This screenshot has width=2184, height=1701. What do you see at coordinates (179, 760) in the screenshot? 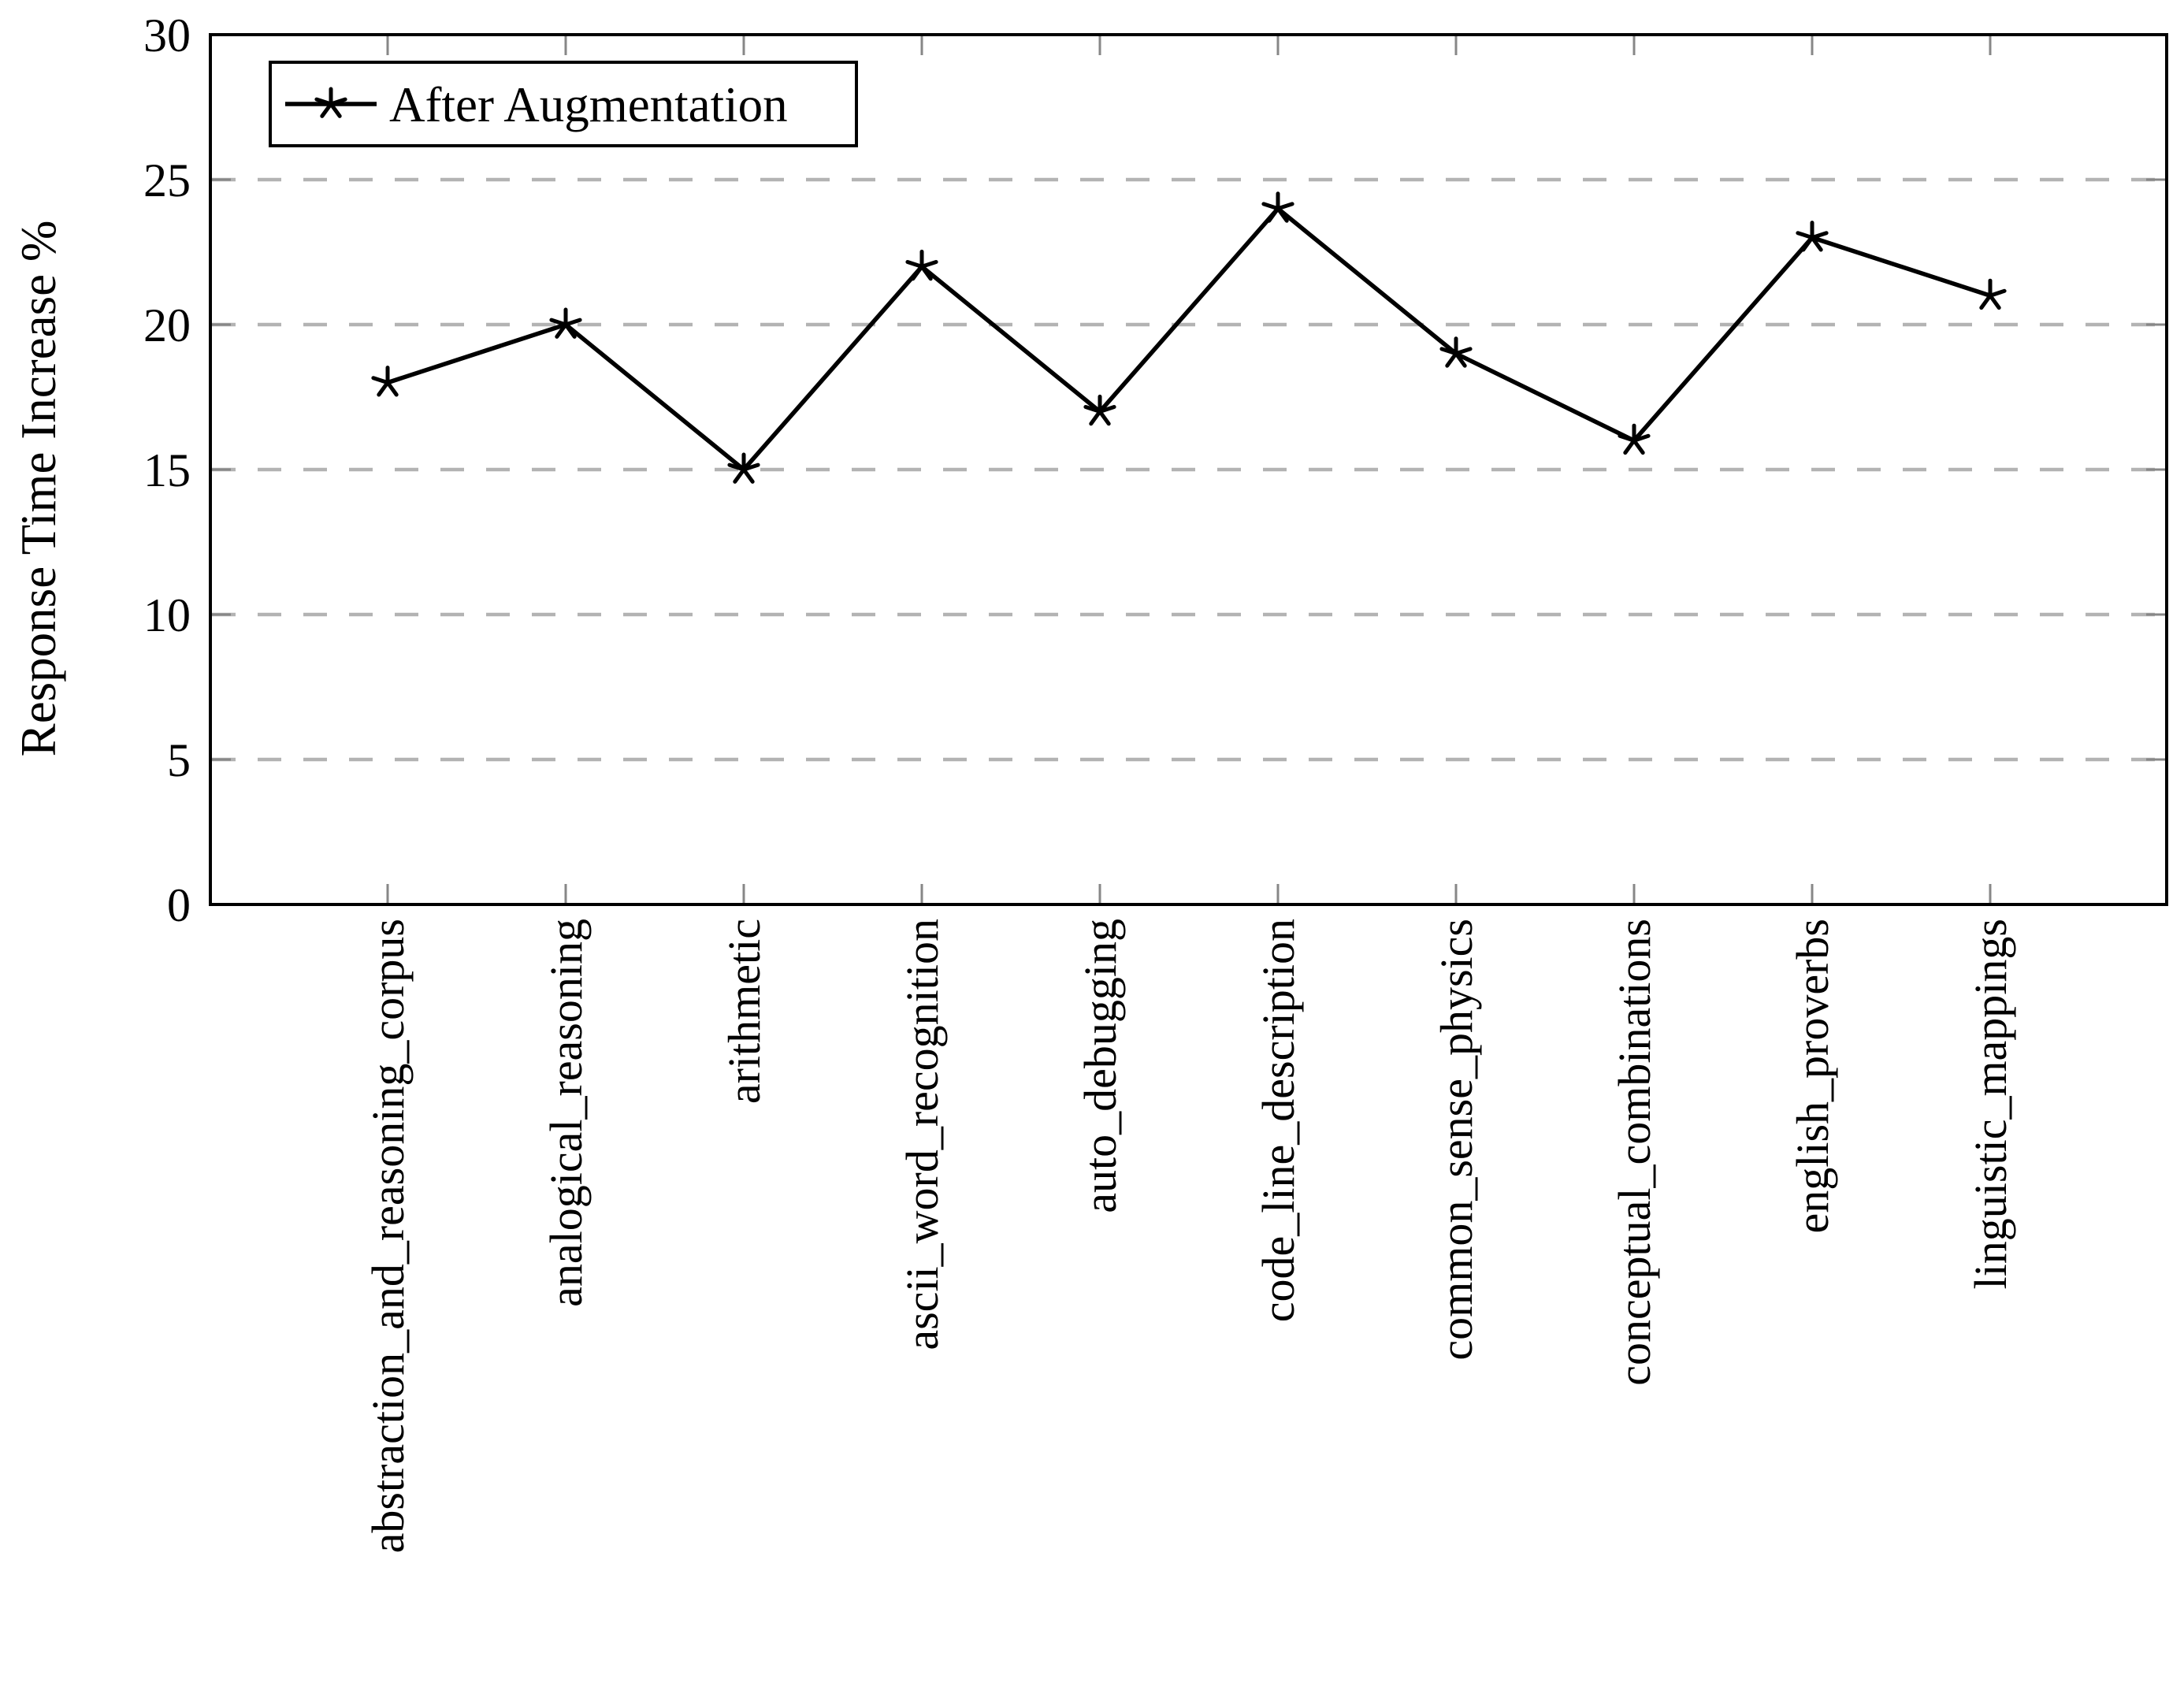
I see `y-tick-label: 5` at bounding box center [179, 760].